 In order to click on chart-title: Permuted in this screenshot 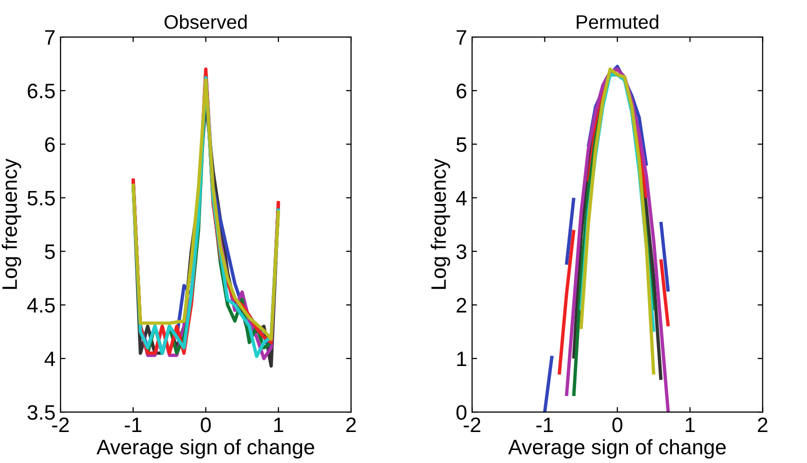, I will do `click(617, 21)`.